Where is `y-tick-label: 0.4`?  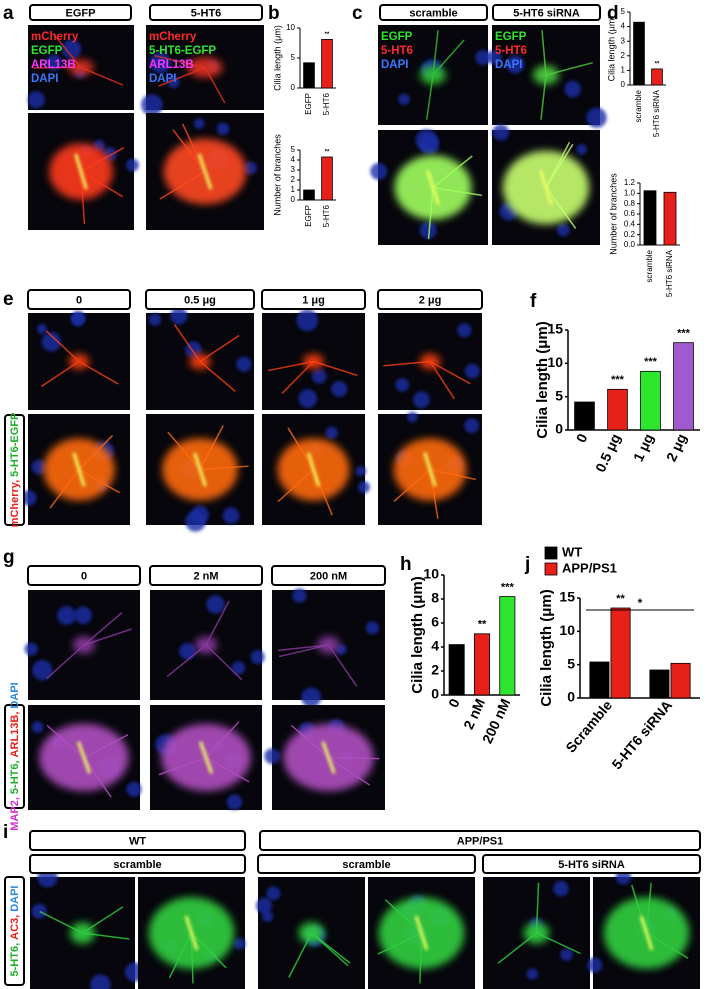
y-tick-label: 0.4 is located at coordinates (630, 223).